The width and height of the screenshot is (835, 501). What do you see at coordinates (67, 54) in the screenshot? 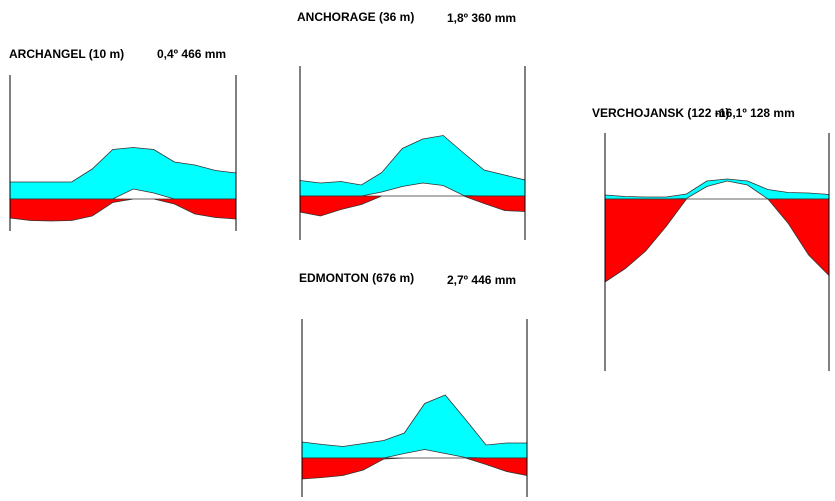
I see `station-title-archangel: ARCHANGEL (10 m)` at bounding box center [67, 54].